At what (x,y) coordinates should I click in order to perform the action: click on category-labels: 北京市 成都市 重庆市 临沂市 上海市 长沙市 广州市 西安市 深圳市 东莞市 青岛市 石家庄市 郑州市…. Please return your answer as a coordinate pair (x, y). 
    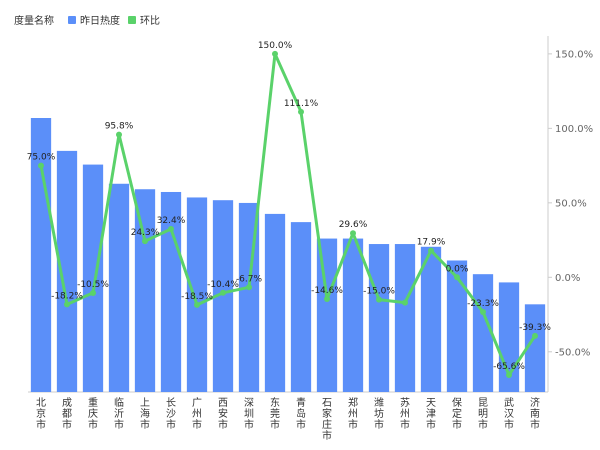
    Looking at the image, I should click on (288, 419).